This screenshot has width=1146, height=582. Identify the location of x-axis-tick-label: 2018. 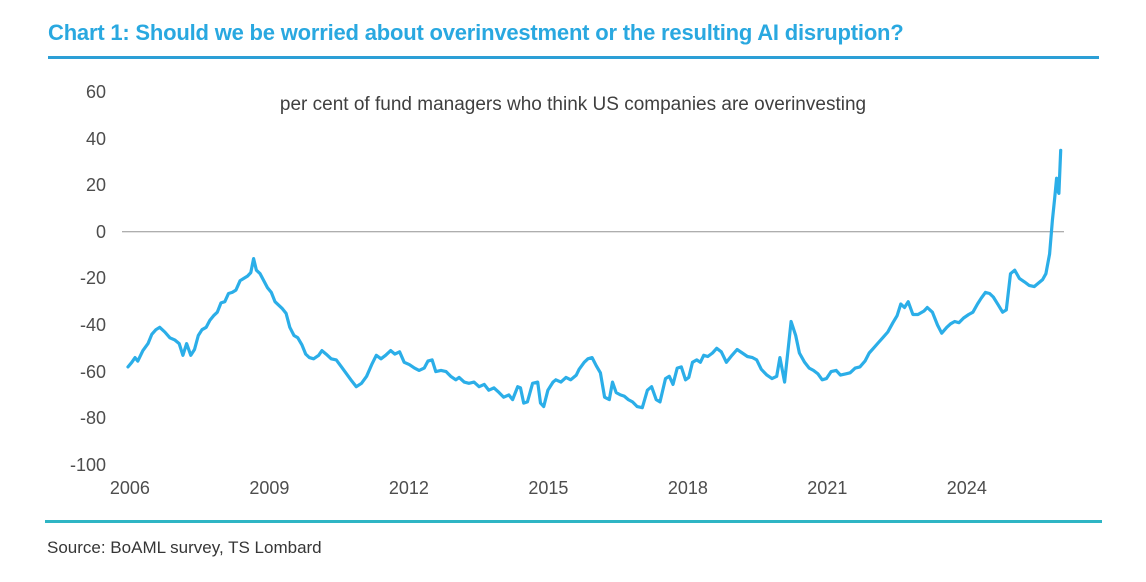
(687, 488).